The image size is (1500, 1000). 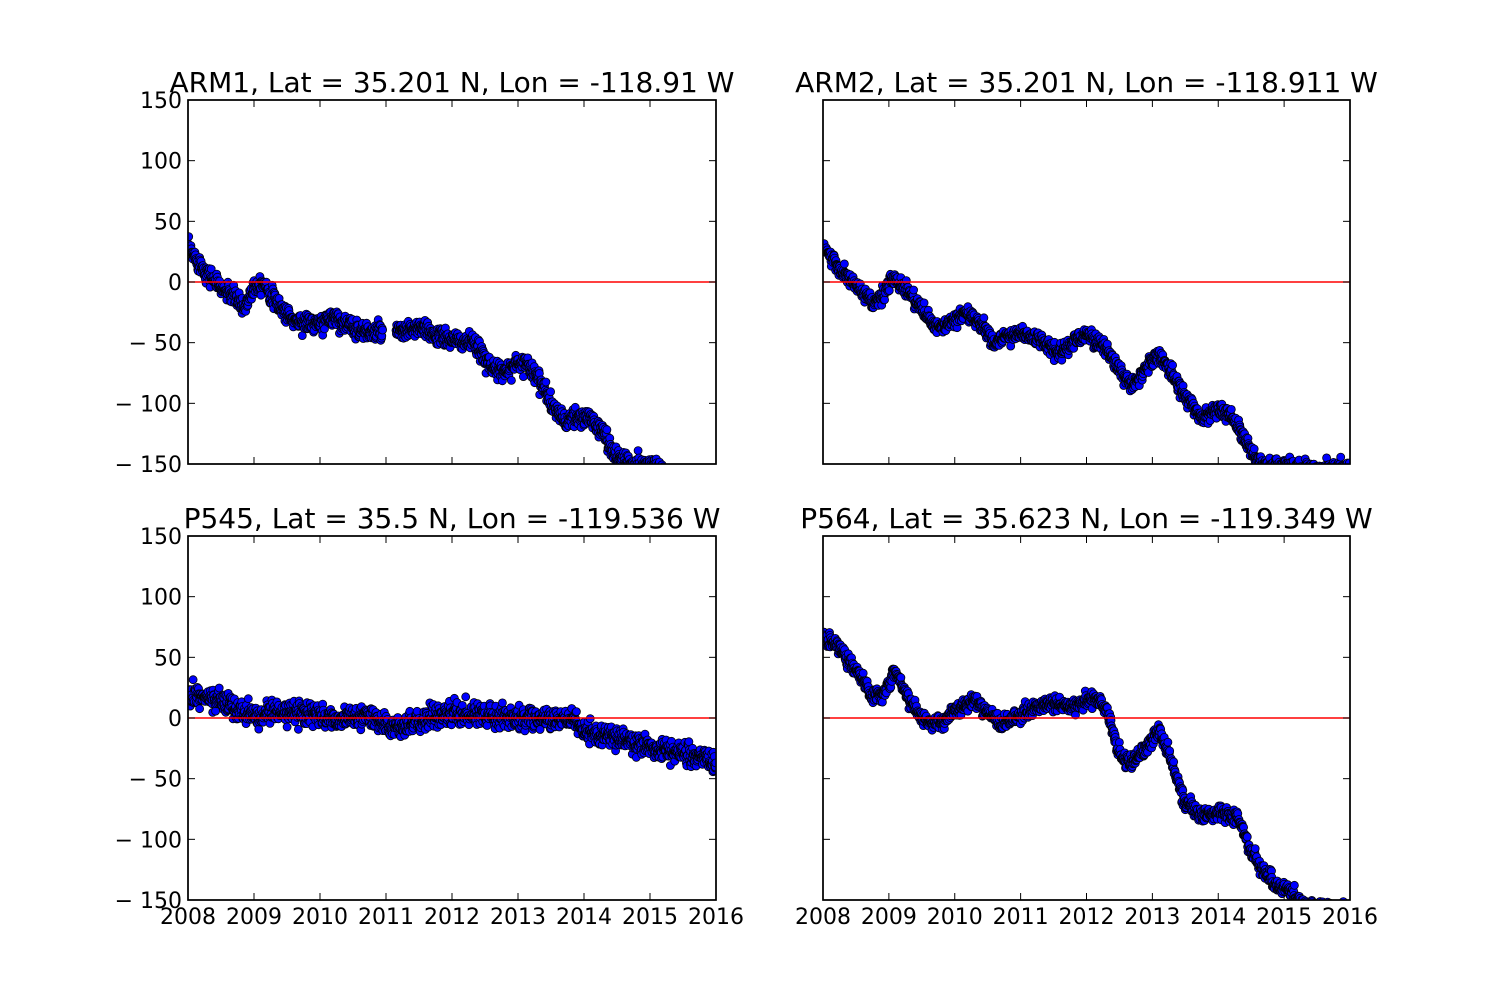 What do you see at coordinates (650, 917) in the screenshot?
I see `x-tick-label: 2015` at bounding box center [650, 917].